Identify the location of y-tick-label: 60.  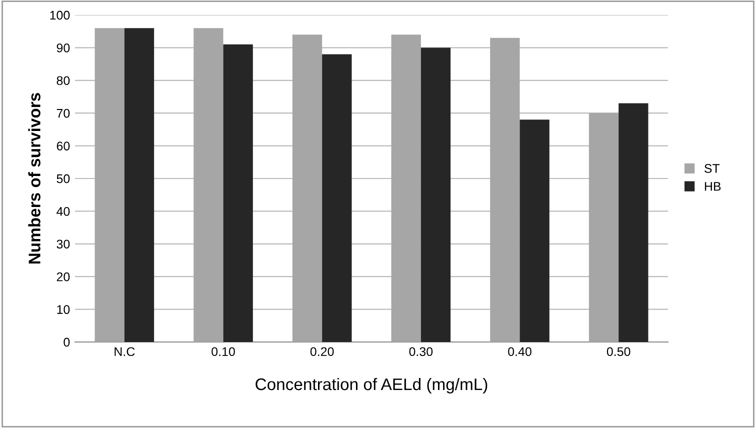
(63, 146).